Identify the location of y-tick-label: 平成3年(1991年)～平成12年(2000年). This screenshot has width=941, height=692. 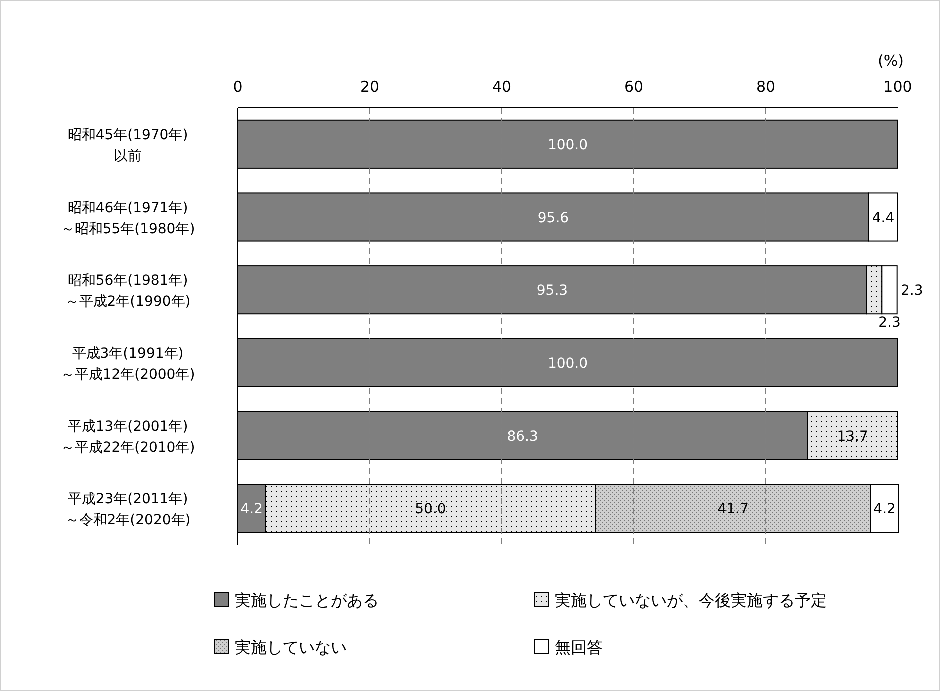
(128, 364).